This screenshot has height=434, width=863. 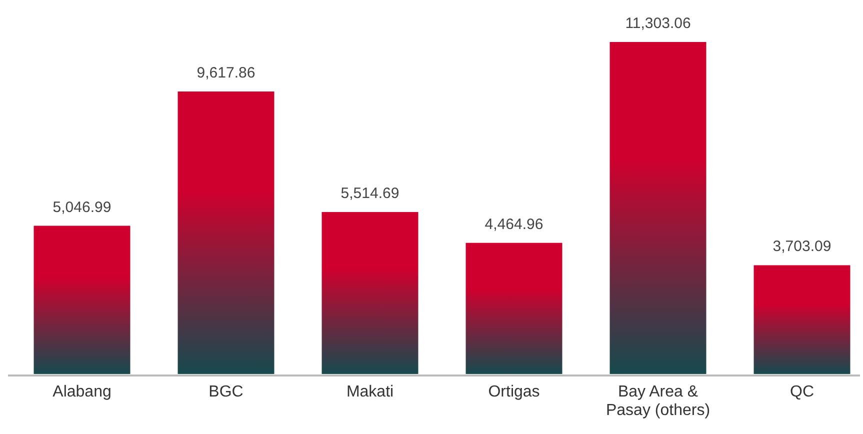 I want to click on data-label: 5,514.69, so click(x=370, y=193).